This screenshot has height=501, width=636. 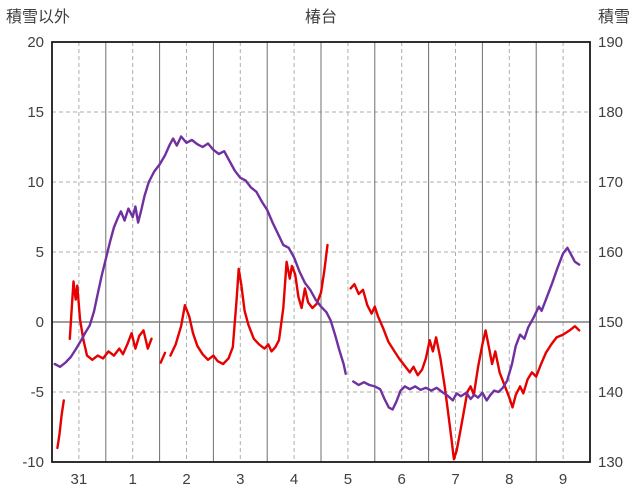 What do you see at coordinates (35, 42) in the screenshot?
I see `left-axis-tick: 20` at bounding box center [35, 42].